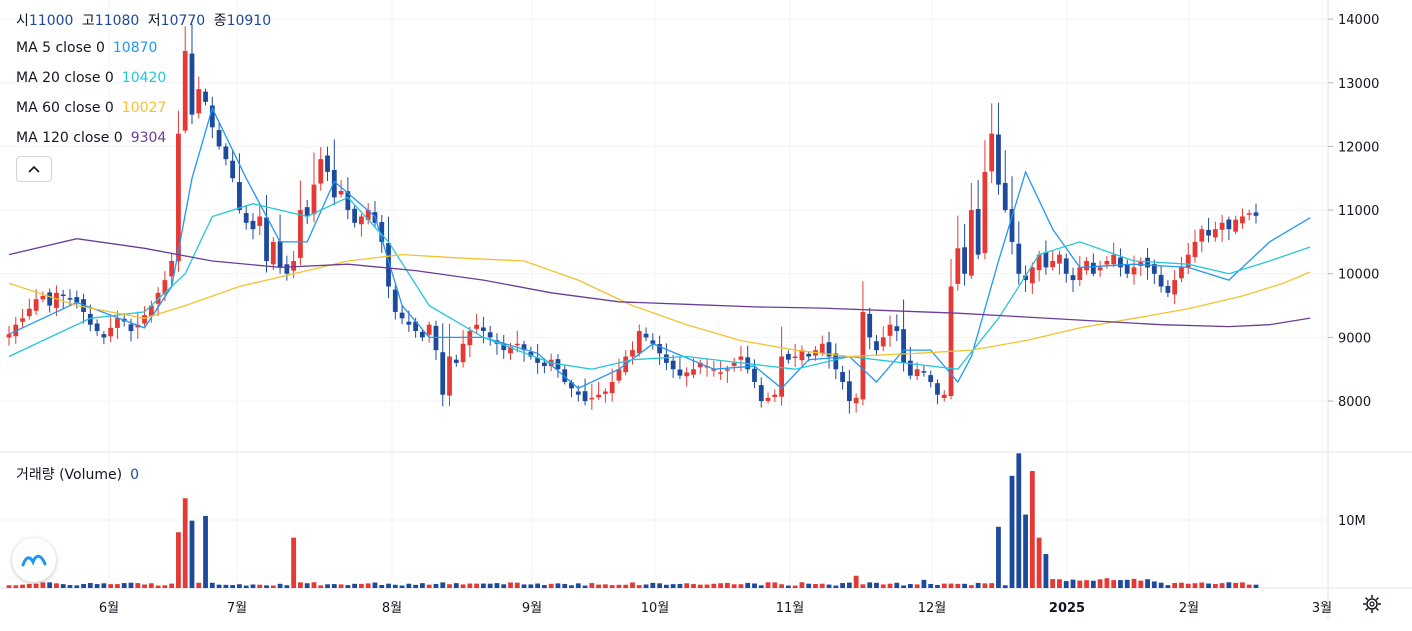  What do you see at coordinates (1067, 608) in the screenshot?
I see `time-tick-label: 2025` at bounding box center [1067, 608].